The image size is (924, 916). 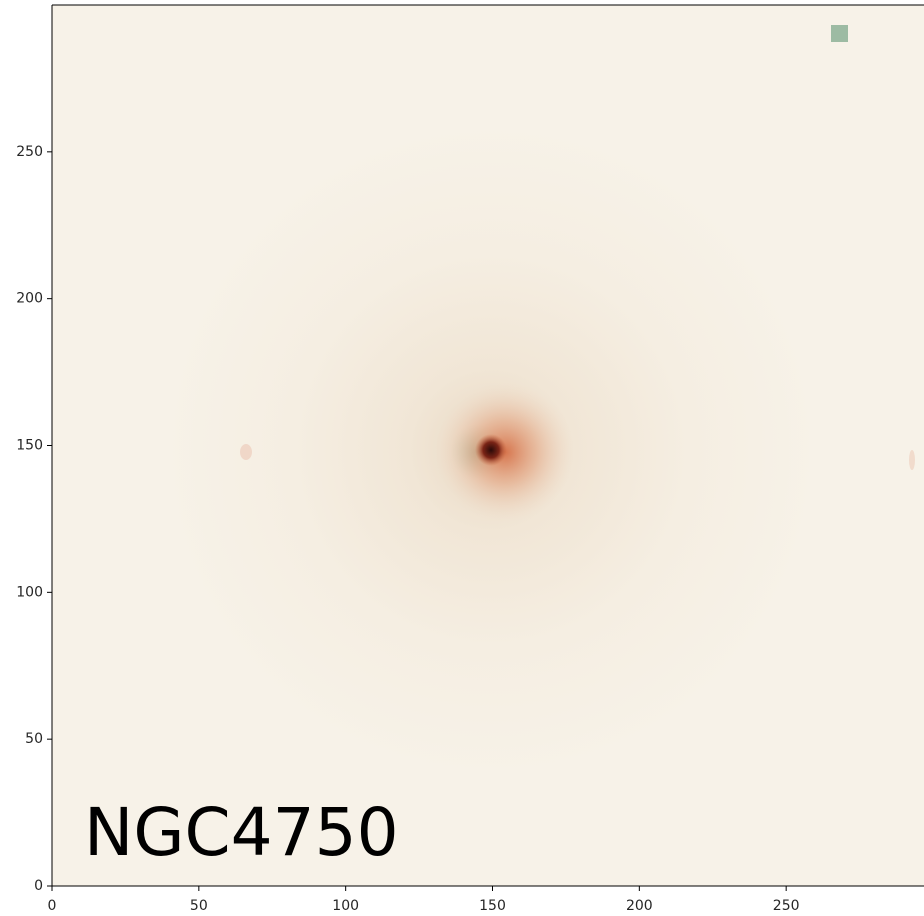 What do you see at coordinates (34, 739) in the screenshot?
I see `y-tick-label: 50` at bounding box center [34, 739].